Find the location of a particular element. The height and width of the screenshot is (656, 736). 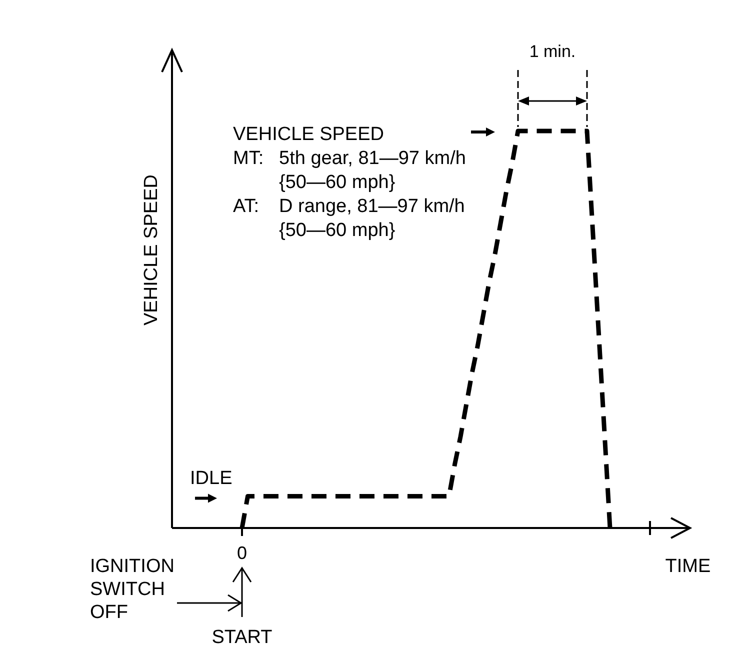

text: IDLE is located at coordinates (211, 479).